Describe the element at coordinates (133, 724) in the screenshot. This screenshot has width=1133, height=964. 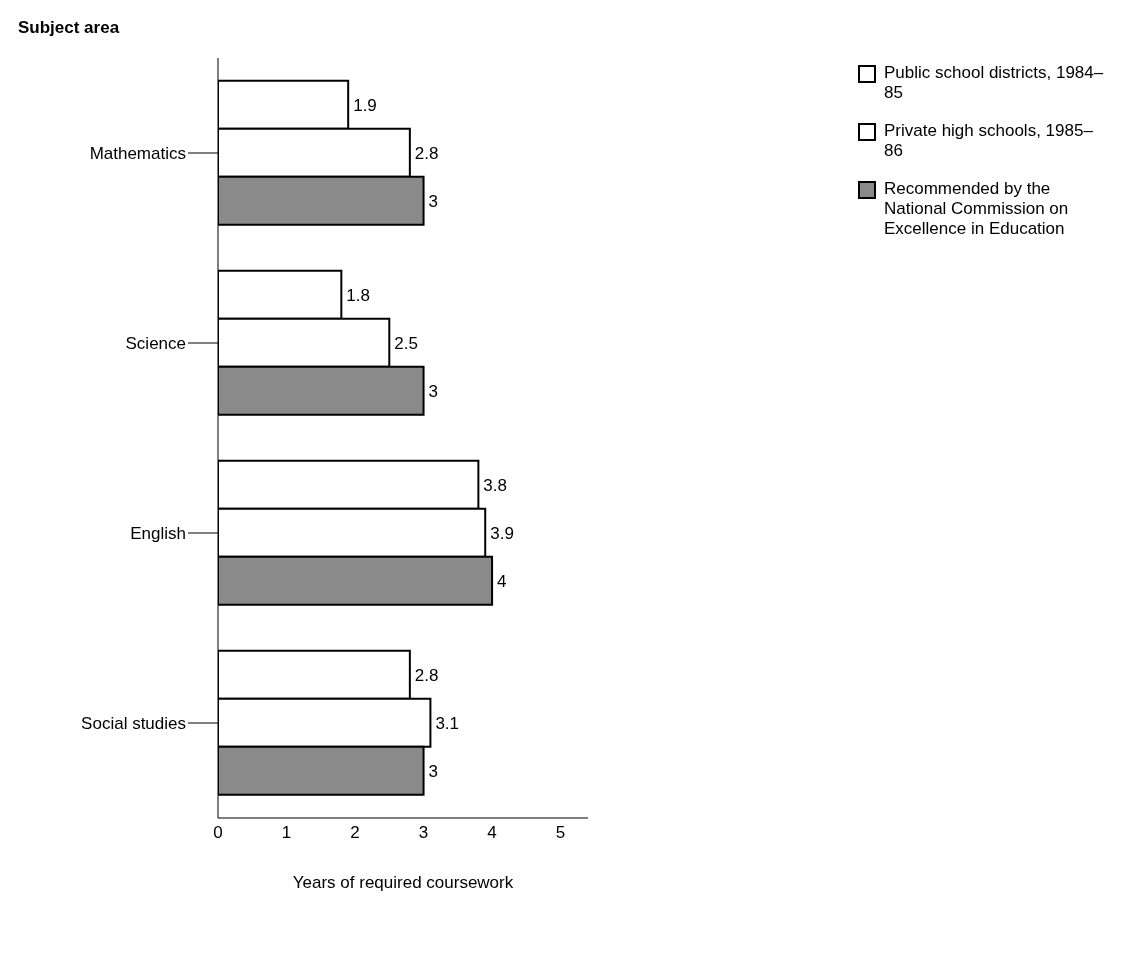
I see `y-tick-label: Social studies` at that location.